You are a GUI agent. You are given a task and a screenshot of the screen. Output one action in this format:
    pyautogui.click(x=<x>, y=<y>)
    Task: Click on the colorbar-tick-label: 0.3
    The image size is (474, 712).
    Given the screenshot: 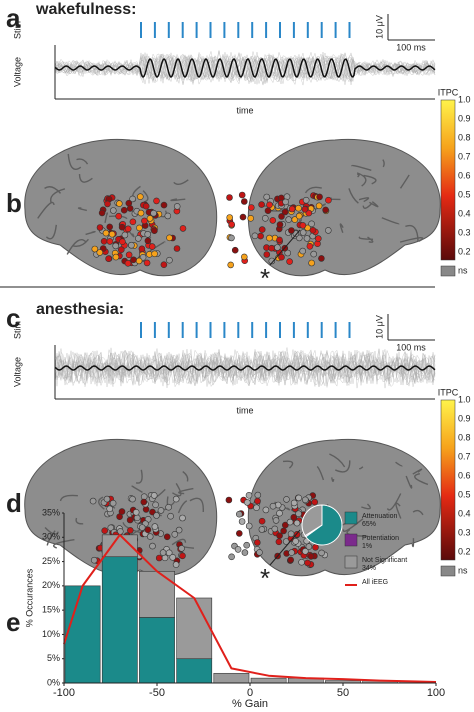 What is the action you would take?
    pyautogui.click(x=464, y=232)
    